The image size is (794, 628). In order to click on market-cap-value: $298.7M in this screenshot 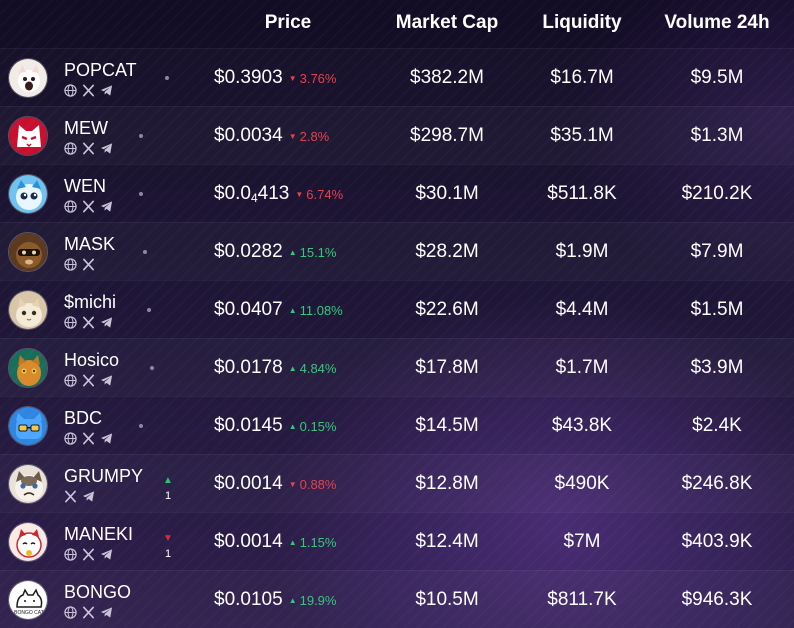, I will do `click(447, 135)`.